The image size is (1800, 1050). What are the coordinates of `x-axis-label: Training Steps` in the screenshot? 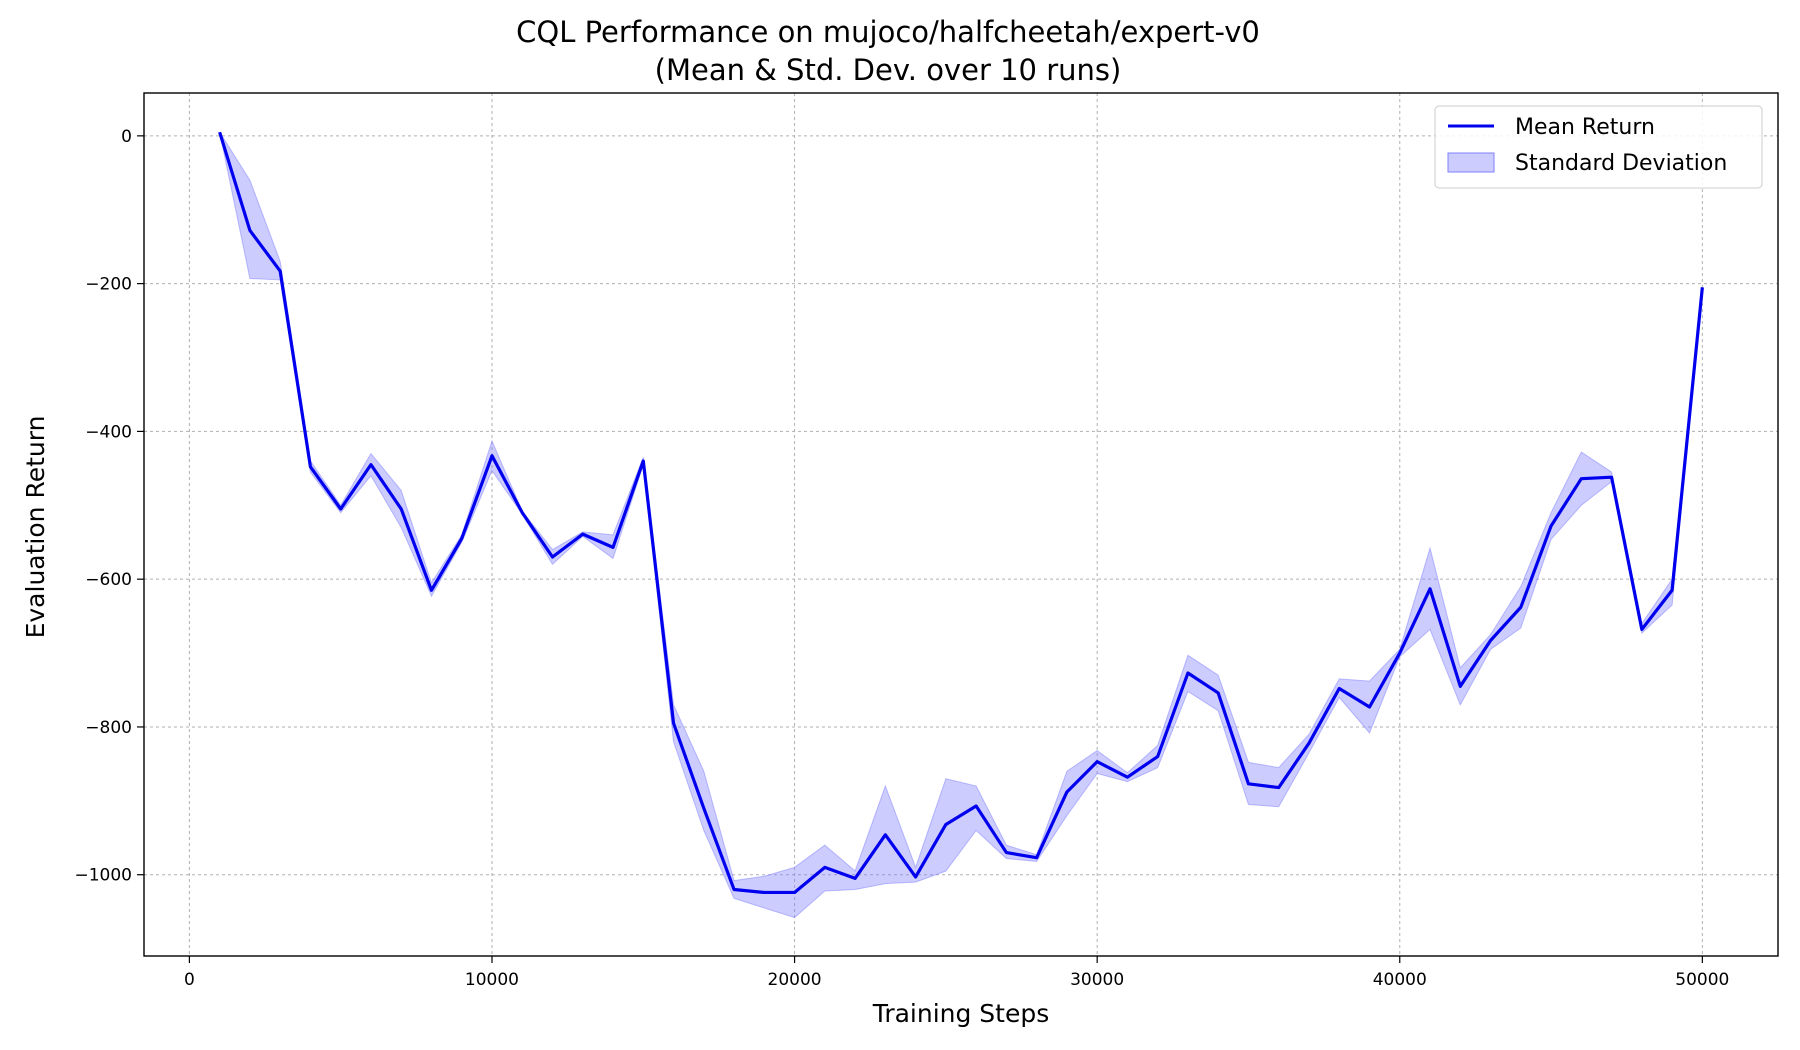 It's located at (961, 1013).